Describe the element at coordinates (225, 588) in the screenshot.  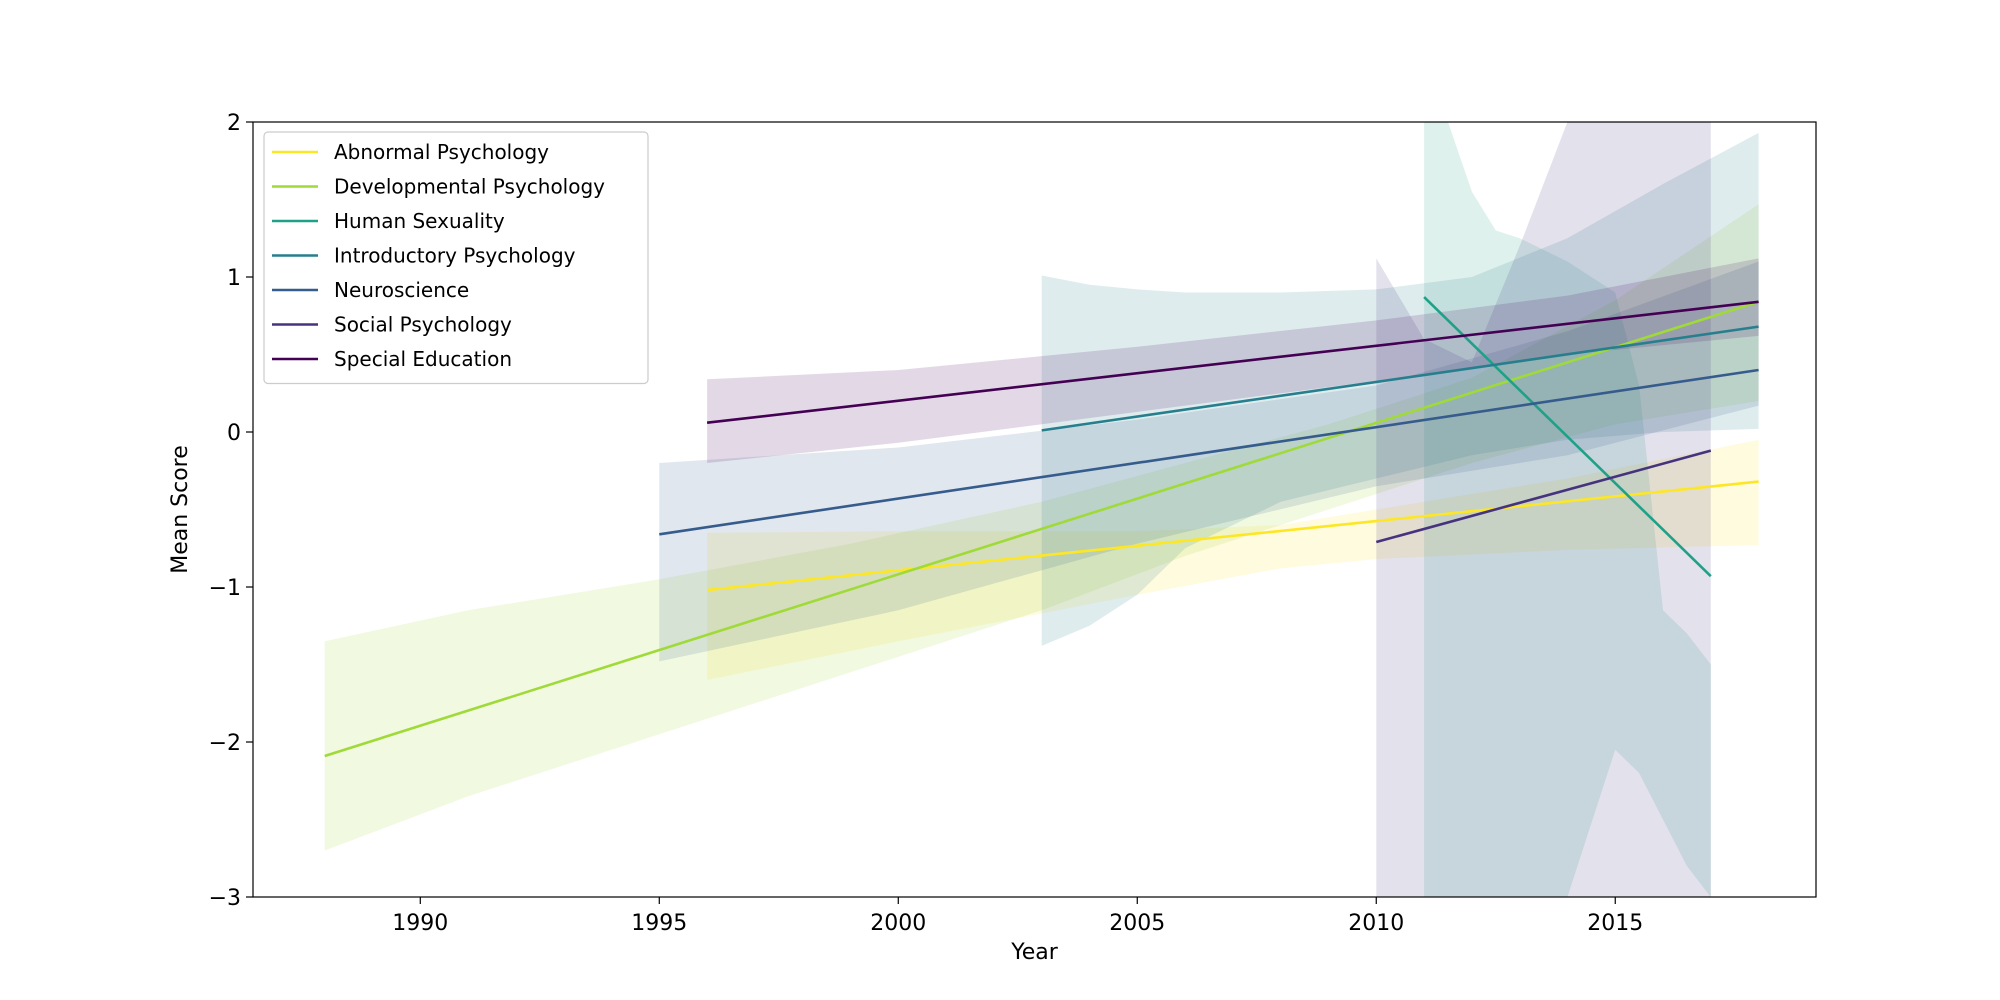
I see `y-tick-label: −1` at that location.